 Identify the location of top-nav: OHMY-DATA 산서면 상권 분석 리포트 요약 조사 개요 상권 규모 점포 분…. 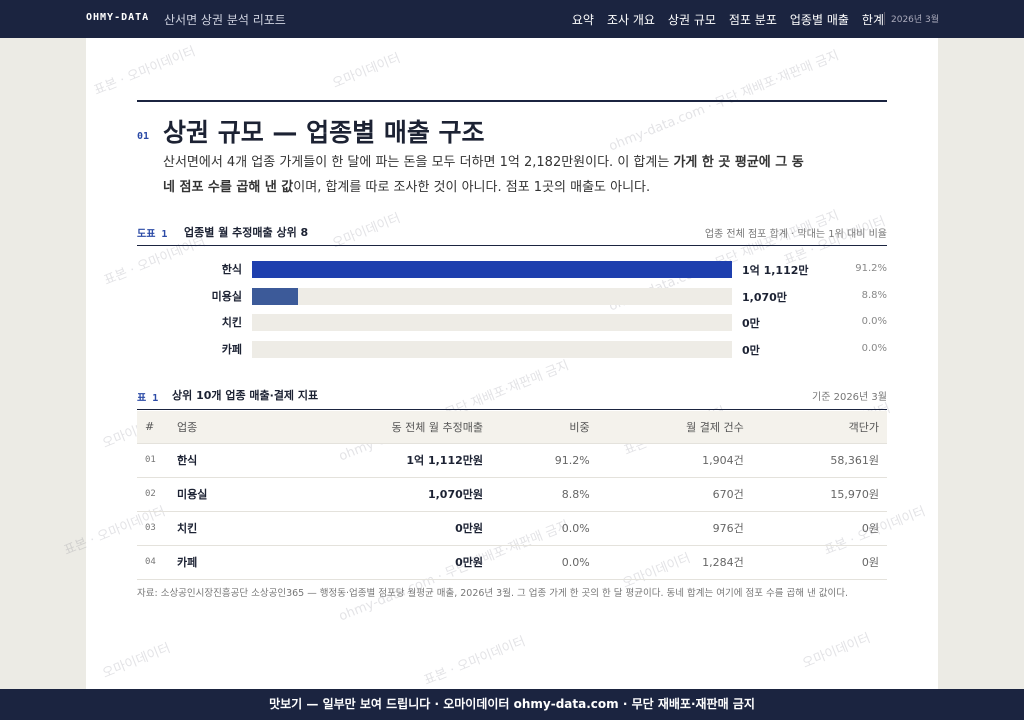
(512, 19).